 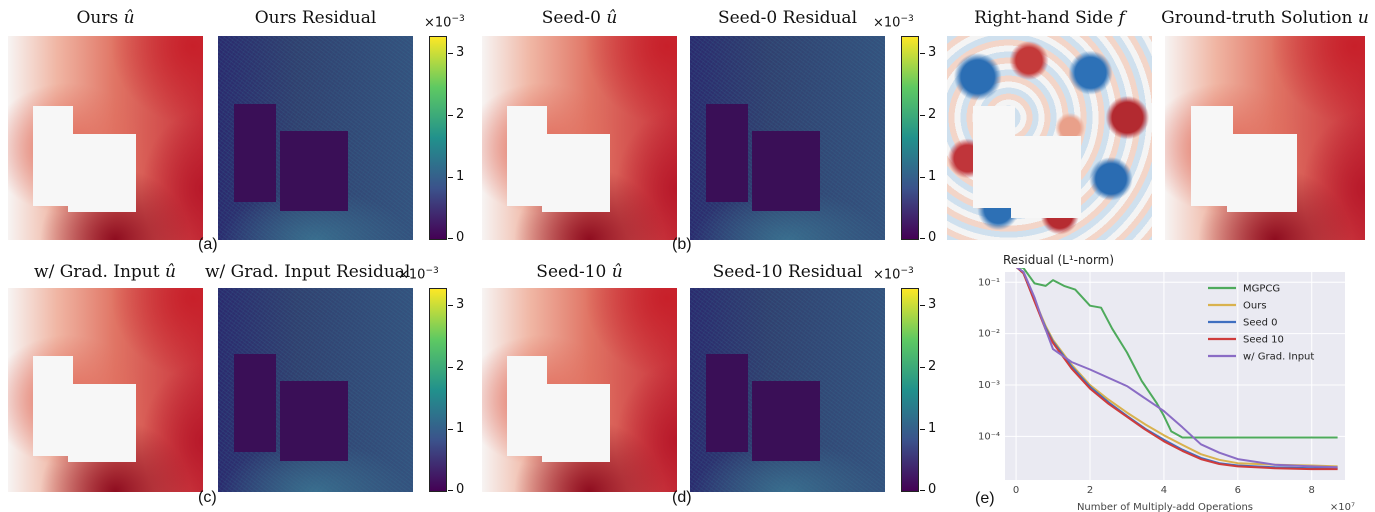 What do you see at coordinates (1261, 289) in the screenshot?
I see `legend-label: MGPCG` at bounding box center [1261, 289].